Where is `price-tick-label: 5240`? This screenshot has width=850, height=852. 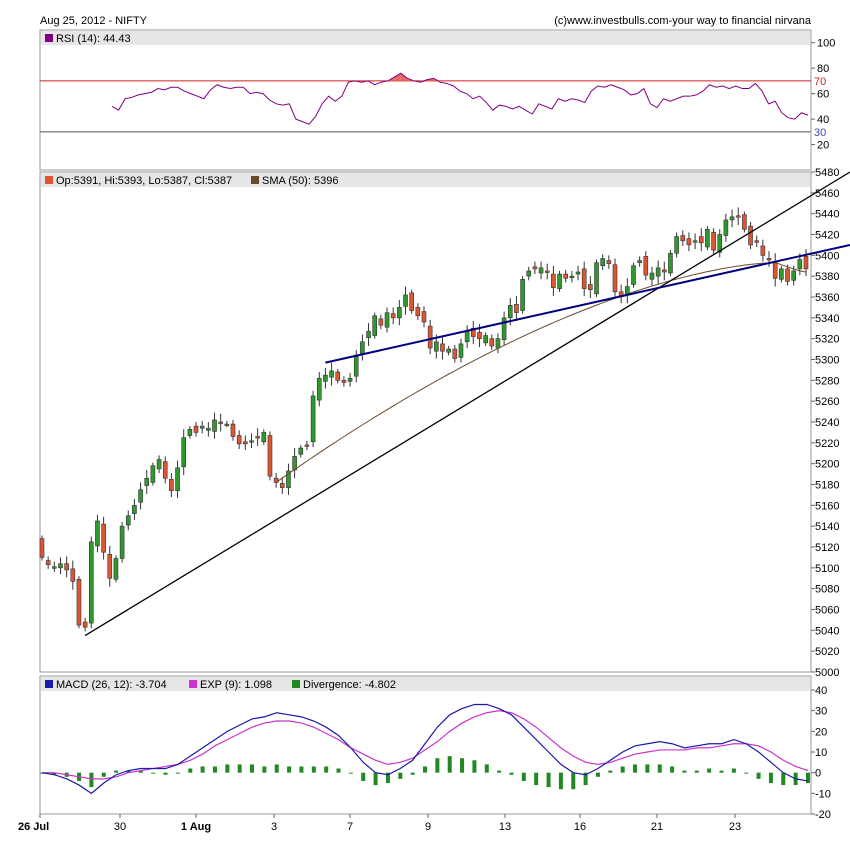 price-tick-label: 5240 is located at coordinates (827, 423).